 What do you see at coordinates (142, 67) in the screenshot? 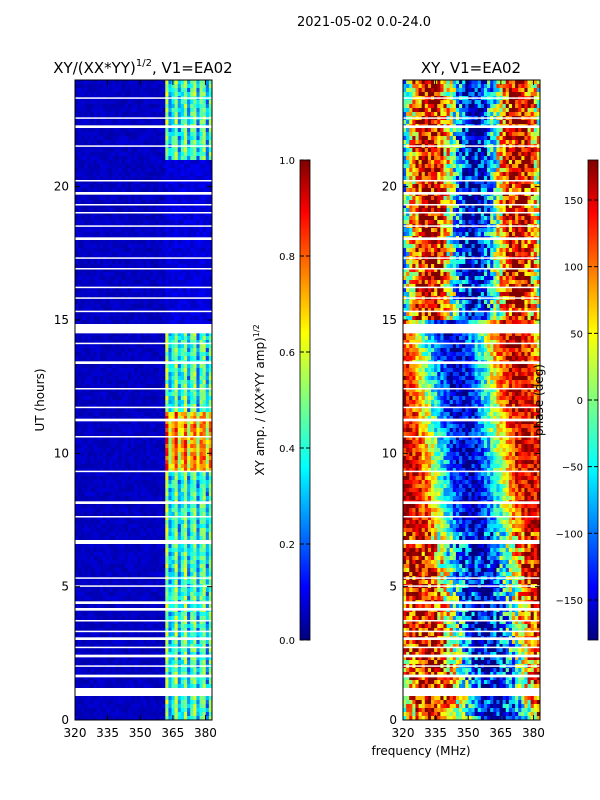
I see `amp-panel-title: XY/(XX*YY)1/2, V1=EA02` at bounding box center [142, 67].